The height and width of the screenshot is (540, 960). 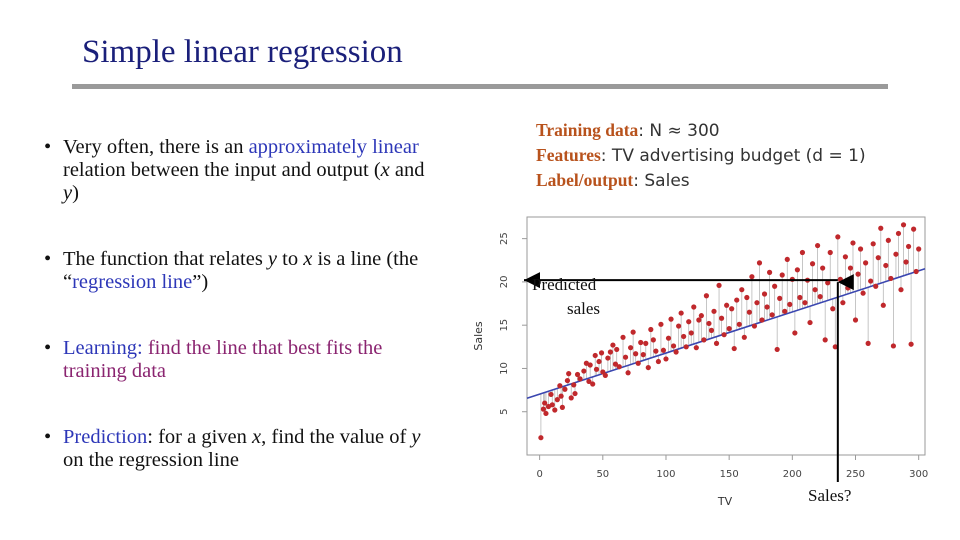 What do you see at coordinates (504, 325) in the screenshot?
I see `y-tick-label: 15` at bounding box center [504, 325].